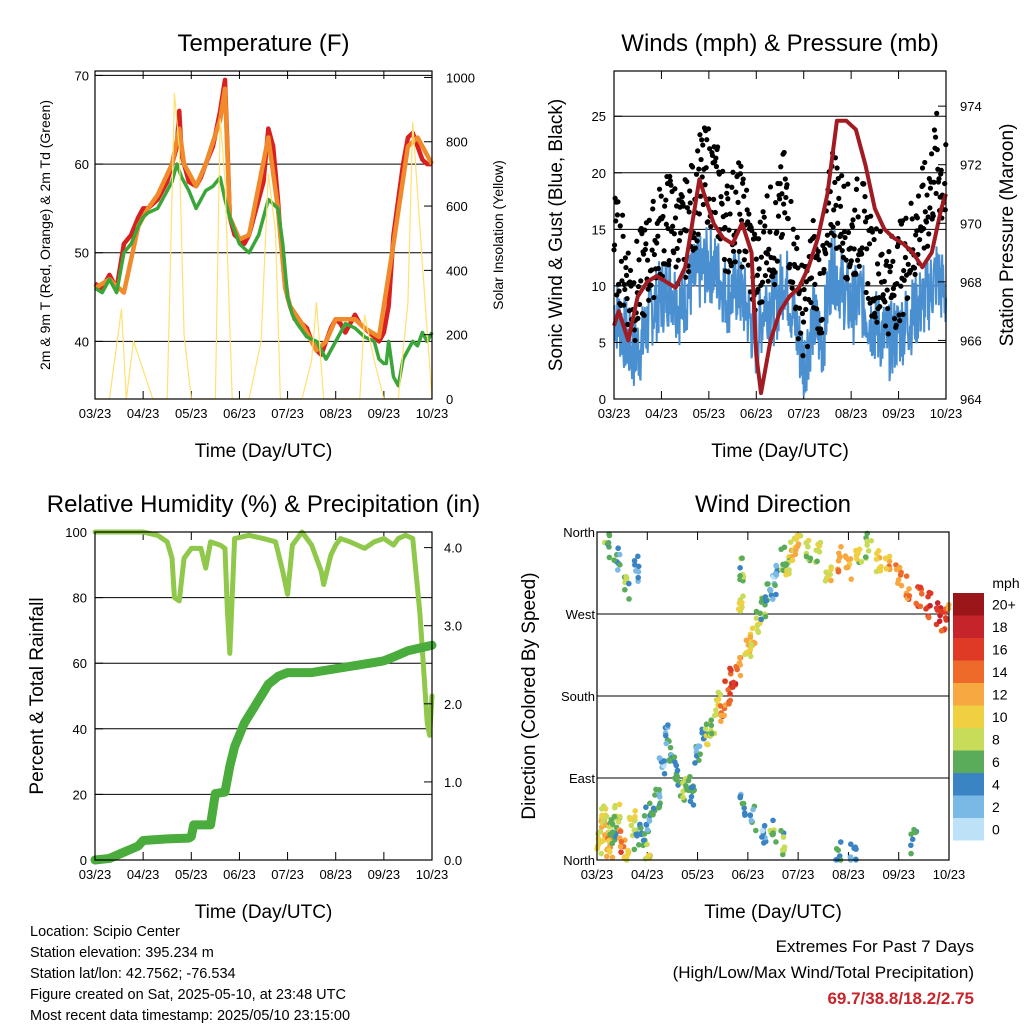  What do you see at coordinates (1000, 672) in the screenshot?
I see `legend-label: 14` at bounding box center [1000, 672].